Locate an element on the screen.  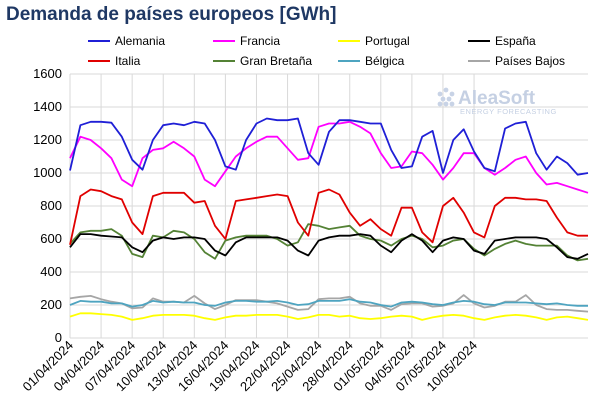
series-line-gran-bretana is located at coordinates (329, 242).